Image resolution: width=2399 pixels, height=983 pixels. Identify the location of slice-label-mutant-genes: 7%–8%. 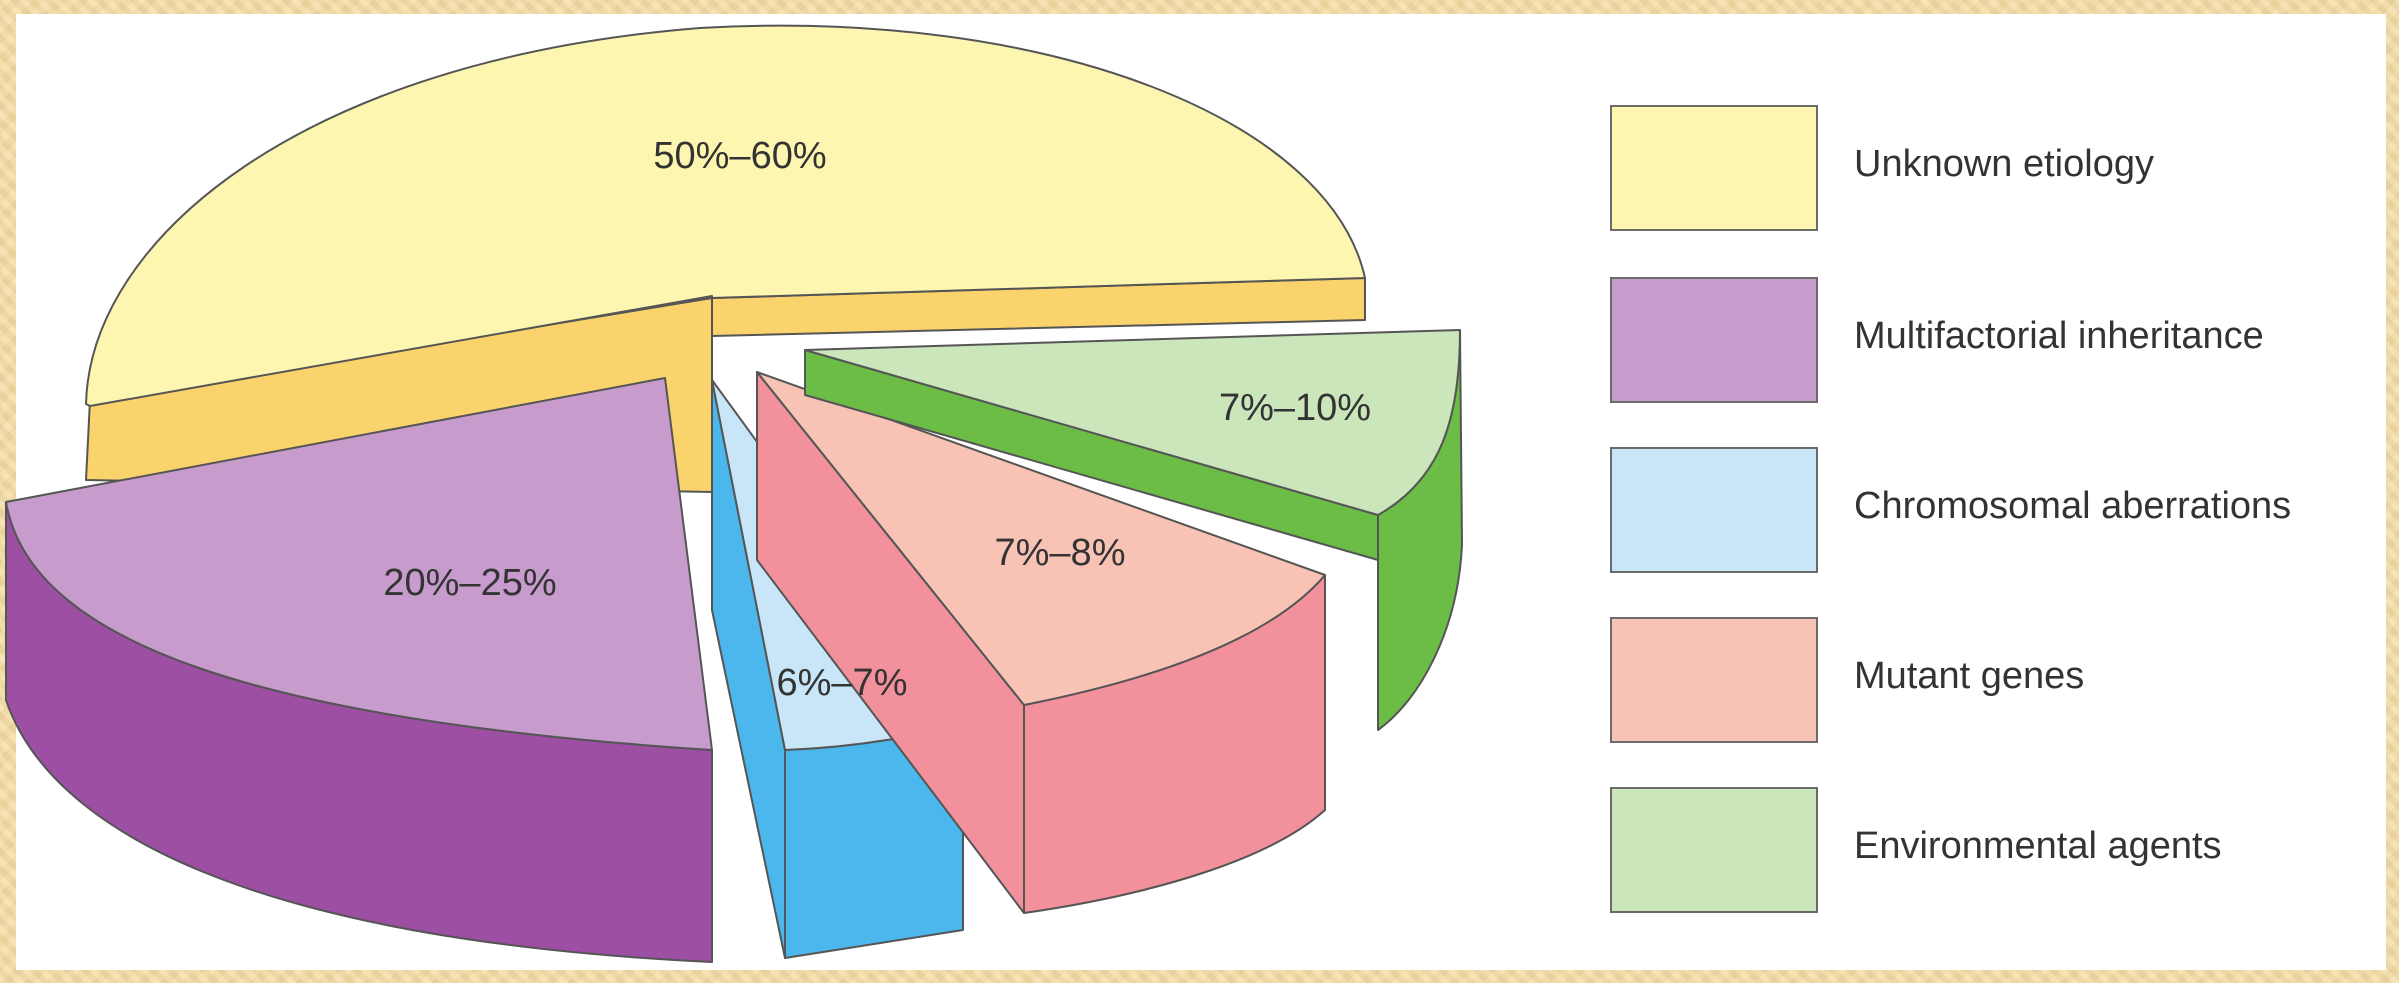
(1060, 553).